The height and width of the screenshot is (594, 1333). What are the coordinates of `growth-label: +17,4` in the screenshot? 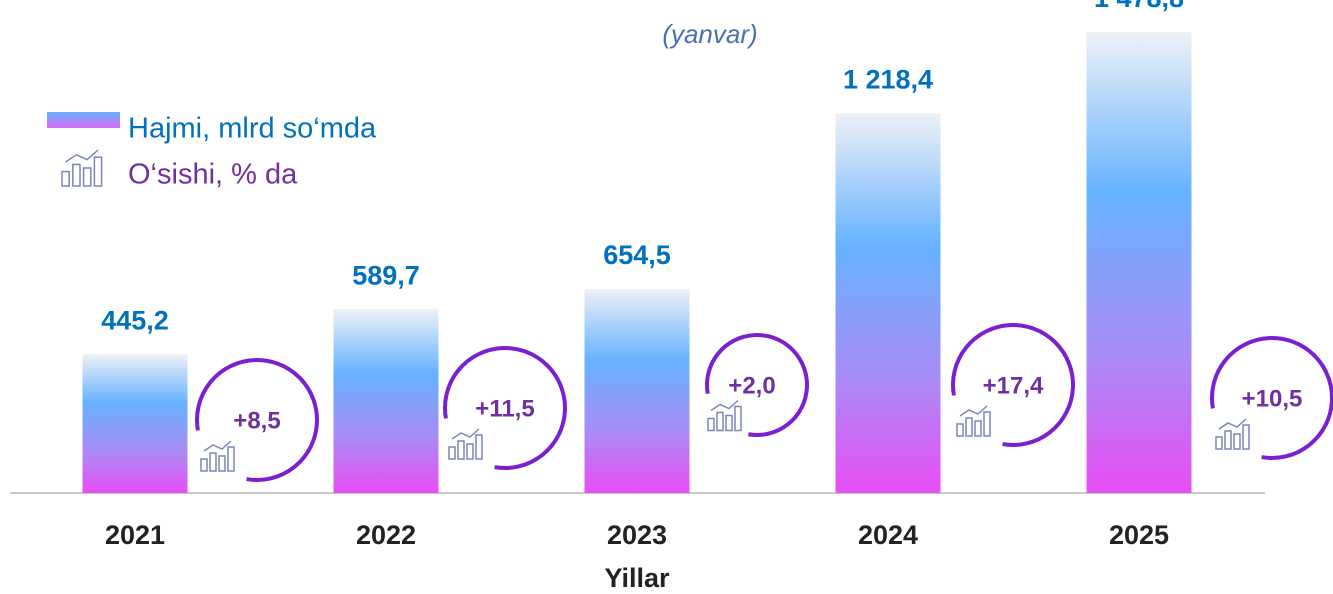 It's located at (1013, 385).